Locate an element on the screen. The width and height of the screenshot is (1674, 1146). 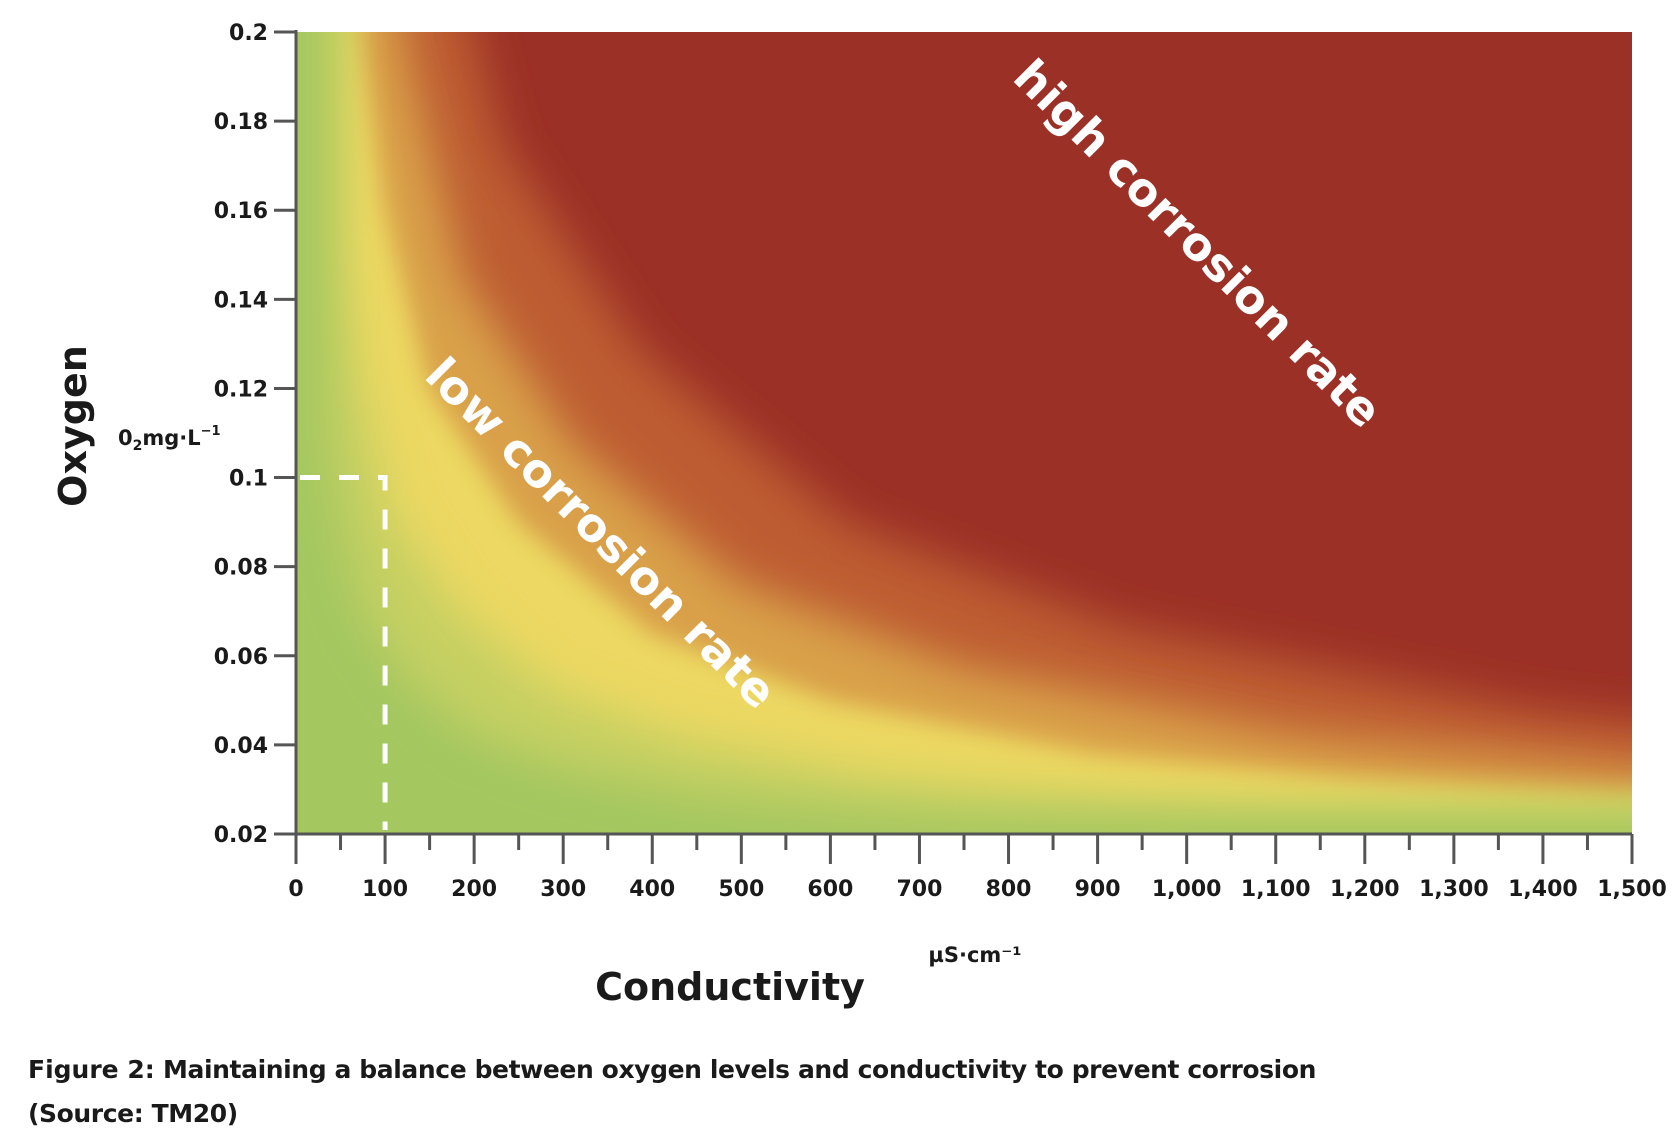
x-tick-label: 1,200 is located at coordinates (1365, 889).